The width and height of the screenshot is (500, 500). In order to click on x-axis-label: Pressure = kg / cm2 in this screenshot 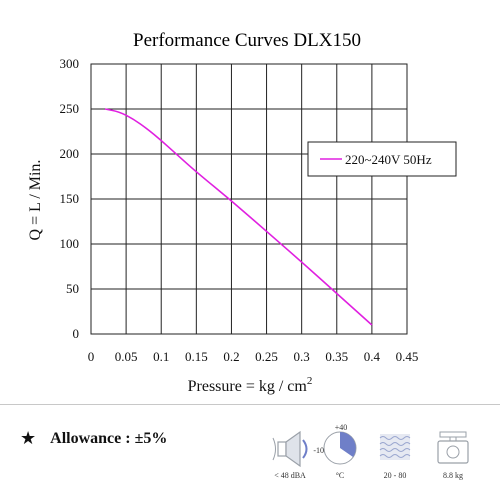, I will do `click(250, 385)`.